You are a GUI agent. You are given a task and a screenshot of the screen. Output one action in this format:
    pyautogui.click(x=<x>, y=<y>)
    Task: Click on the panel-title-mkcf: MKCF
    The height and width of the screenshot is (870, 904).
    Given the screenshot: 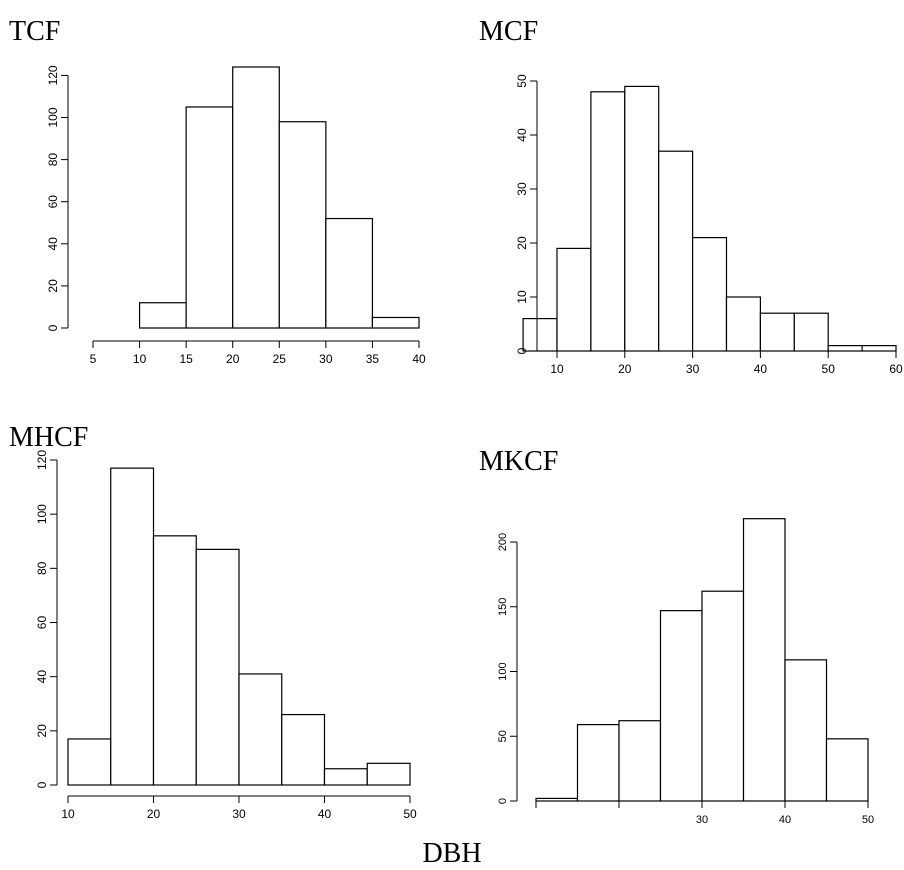 What is the action you would take?
    pyautogui.click(x=519, y=461)
    